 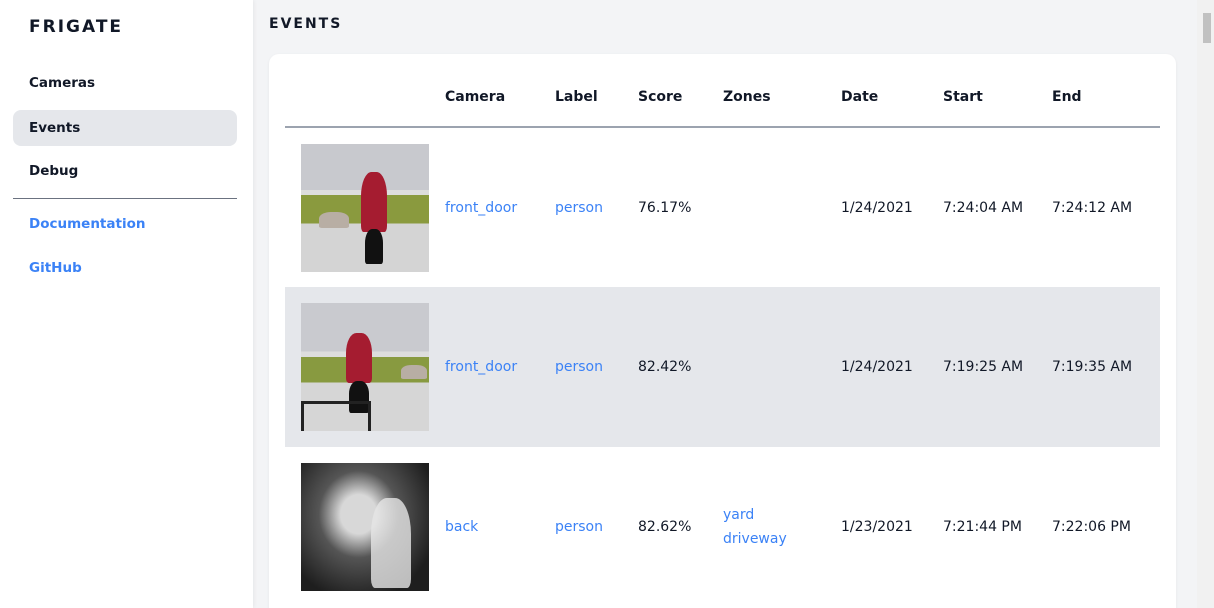 What do you see at coordinates (680, 91) in the screenshot?
I see `col-score: Score` at bounding box center [680, 91].